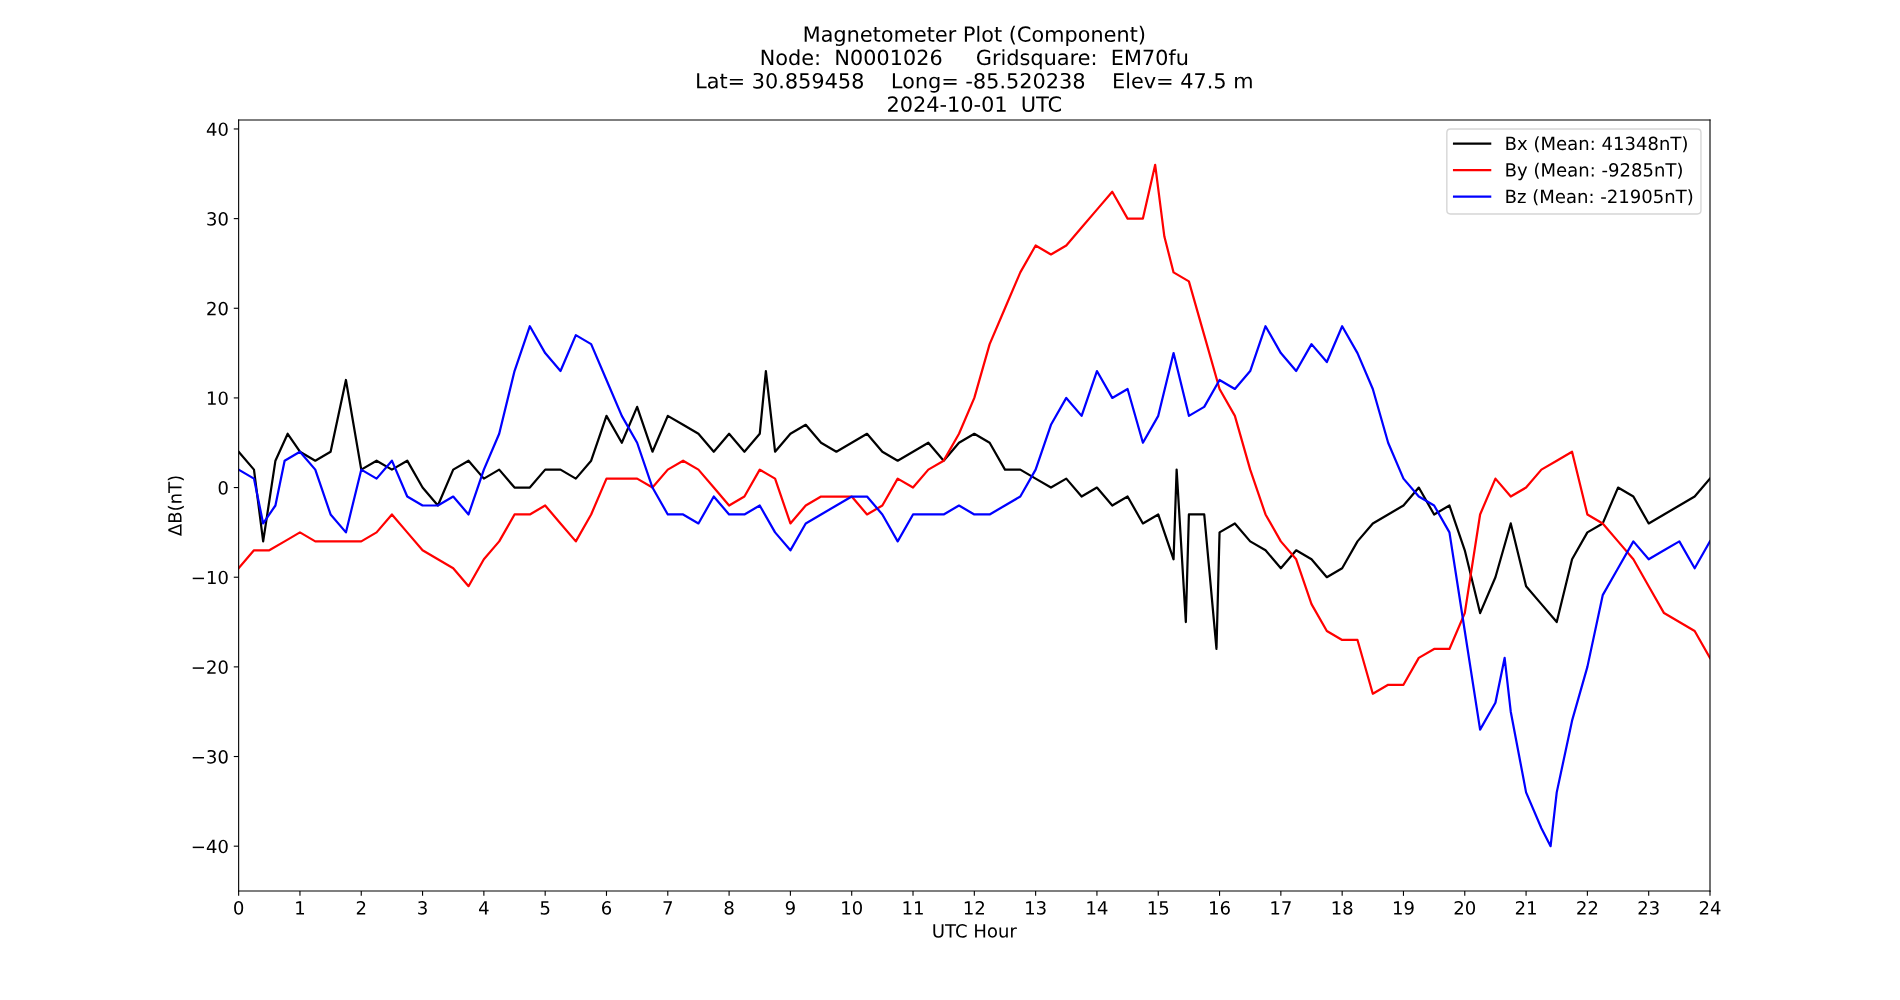 The width and height of the screenshot is (1900, 1000). What do you see at coordinates (1403, 908) in the screenshot?
I see `x-tick-label: 19` at bounding box center [1403, 908].